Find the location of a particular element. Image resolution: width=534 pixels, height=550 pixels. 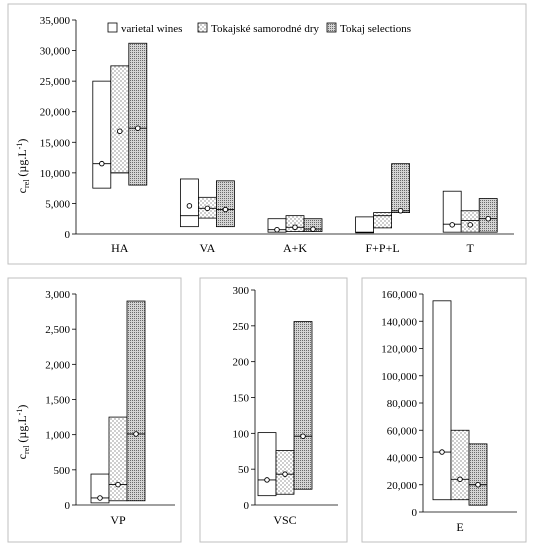

vsc-y-tick-label: 150 is located at coordinates (241, 399).